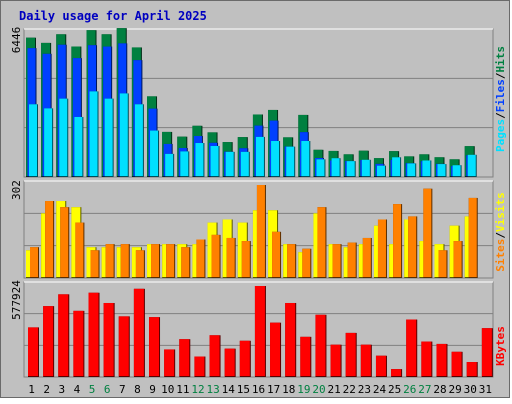 The image size is (512, 404). Describe the element at coordinates (500, 99) in the screenshot. I see `legend-hits-files-pages: Pages/Files/Hits` at that location.